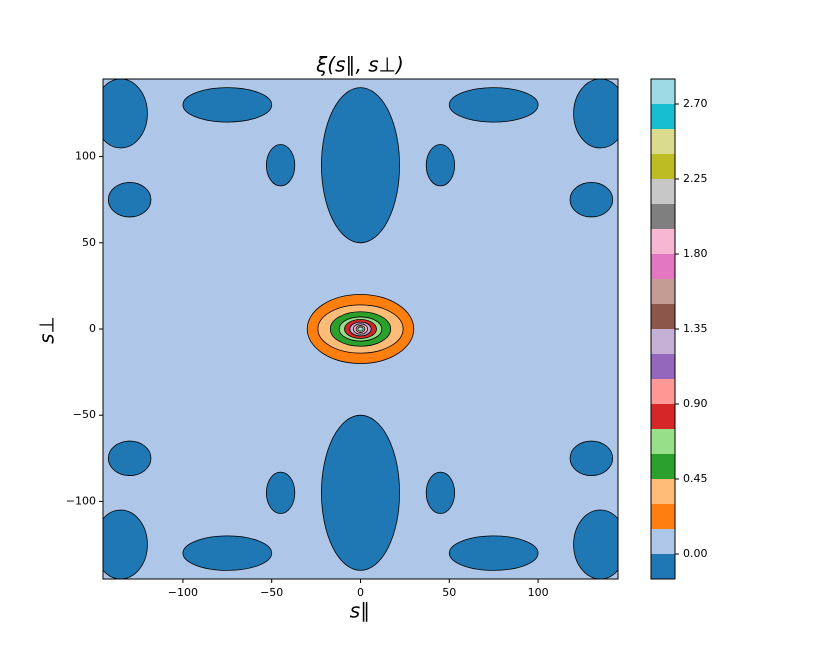  Describe the element at coordinates (360, 592) in the screenshot. I see `x-tick-label: 0` at that location.